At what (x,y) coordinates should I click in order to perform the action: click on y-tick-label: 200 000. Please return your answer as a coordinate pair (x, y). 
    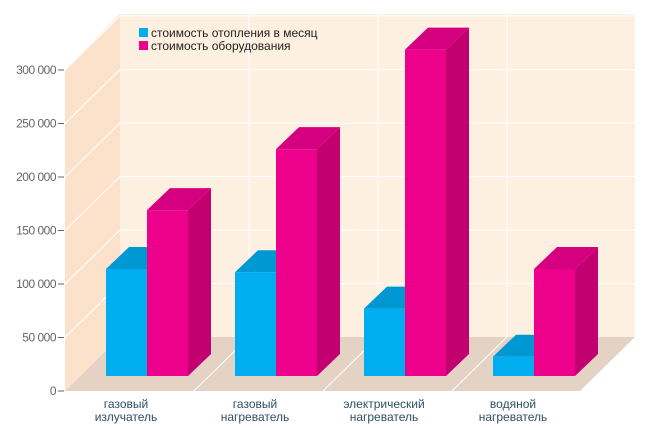
    Looking at the image, I should click on (36, 177).